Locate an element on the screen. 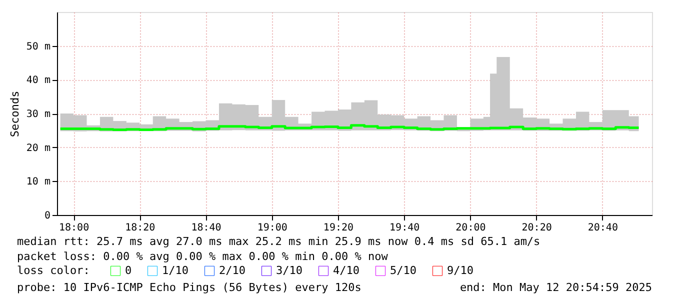 Image resolution: width=697 pixels, height=297 pixels. x-tick-label: 18:40 is located at coordinates (206, 228).